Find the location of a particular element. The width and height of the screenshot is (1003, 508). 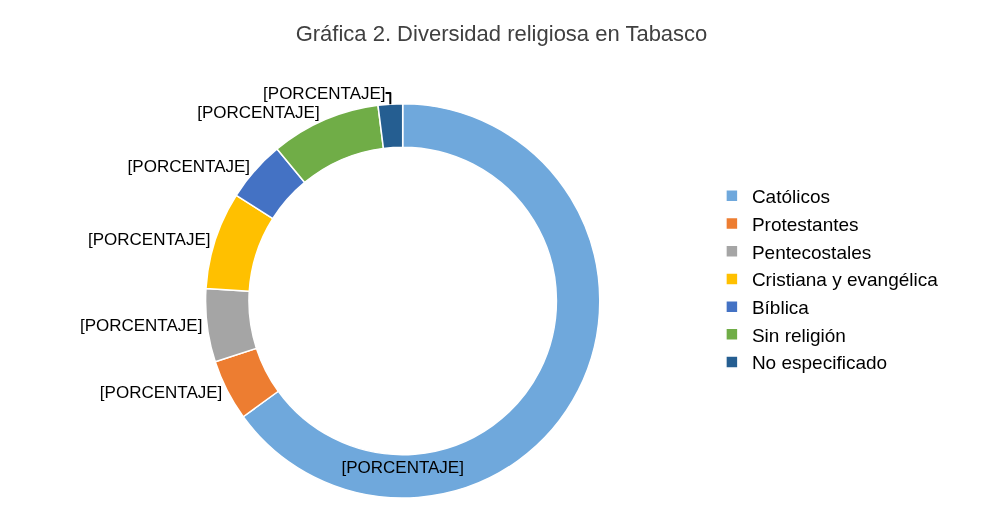

legend-label: Católicos is located at coordinates (791, 197).